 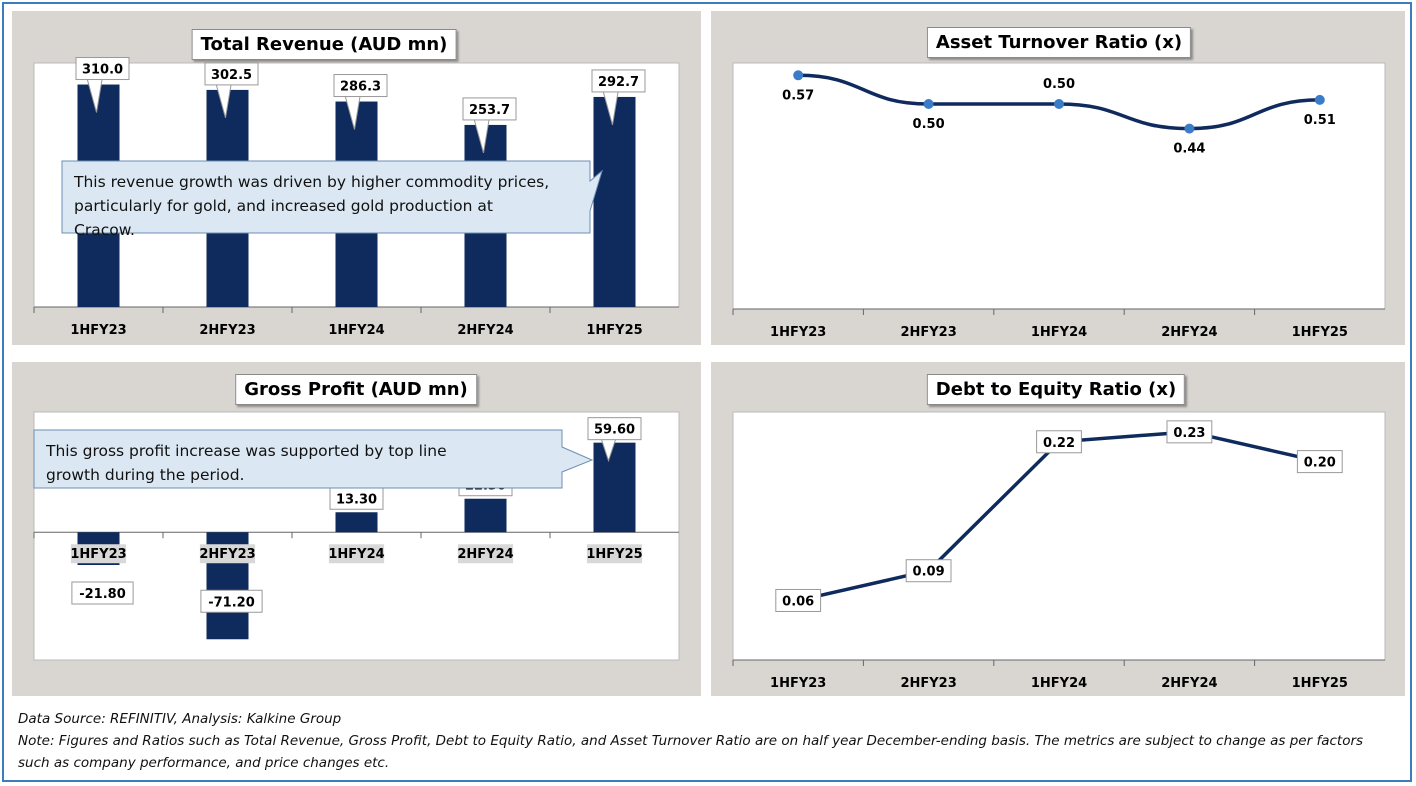 I want to click on debt-equity-value-label-group: 0.09, so click(x=928, y=571).